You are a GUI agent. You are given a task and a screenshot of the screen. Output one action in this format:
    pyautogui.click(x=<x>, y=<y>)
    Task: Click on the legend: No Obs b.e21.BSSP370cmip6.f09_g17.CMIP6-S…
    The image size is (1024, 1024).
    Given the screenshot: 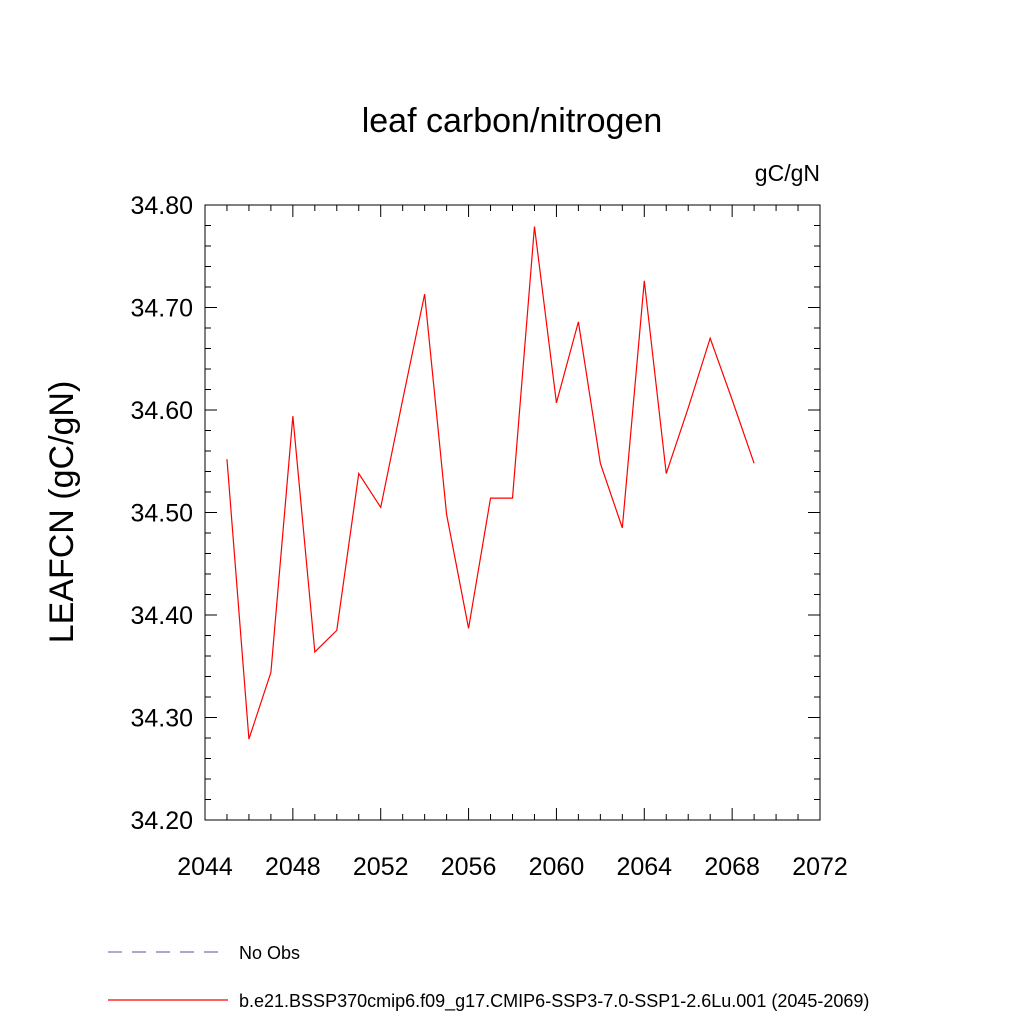 What is the action you would take?
    pyautogui.click(x=488, y=977)
    